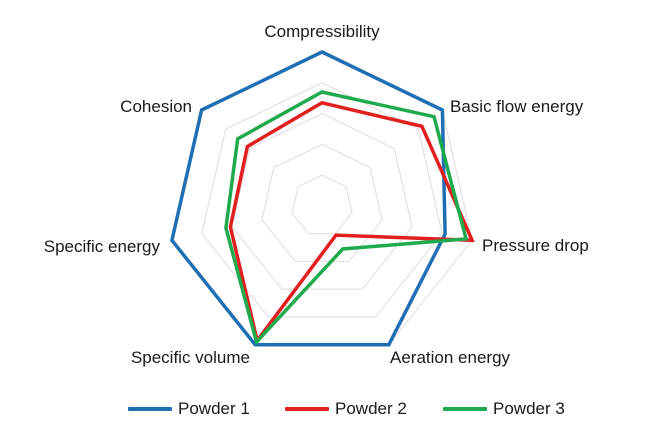 This screenshot has width=654, height=441. Describe the element at coordinates (529, 408) in the screenshot. I see `legend-label: Powder 3` at that location.